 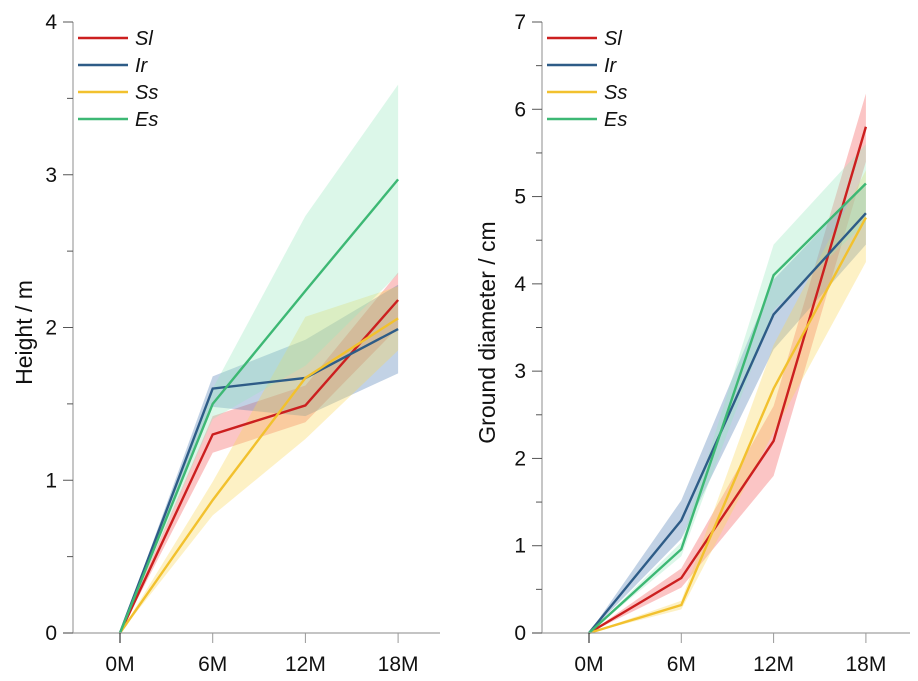 What do you see at coordinates (520, 22) in the screenshot?
I see `y-tick-label: 7` at bounding box center [520, 22].